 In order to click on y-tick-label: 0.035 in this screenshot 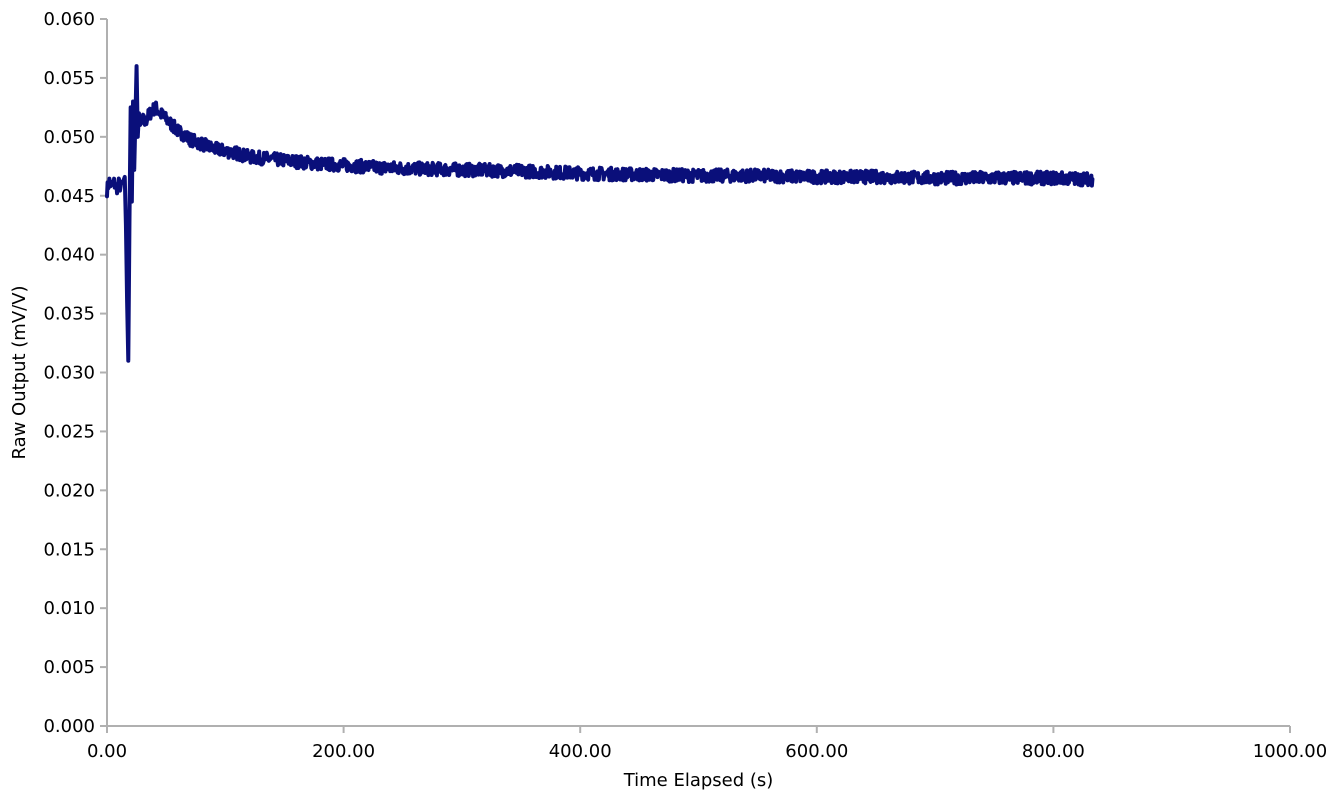, I will do `click(69, 314)`.